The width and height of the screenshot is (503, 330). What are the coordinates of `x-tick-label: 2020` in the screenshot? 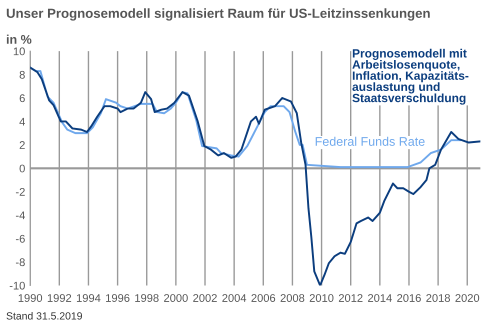 It's located at (467, 298).